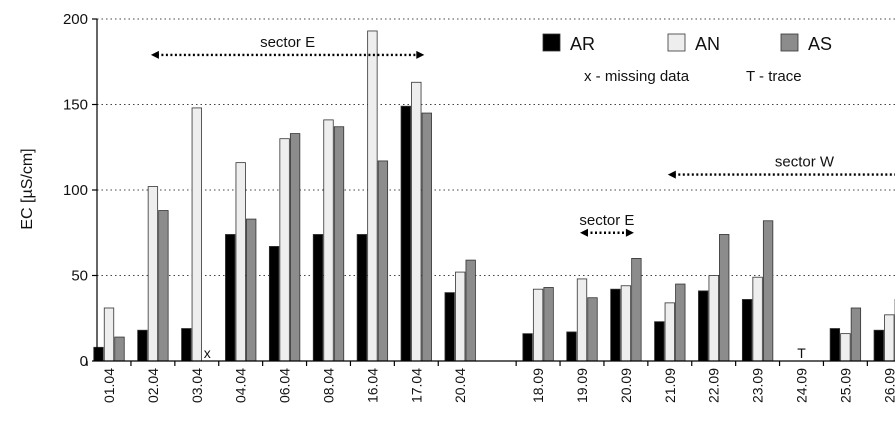 Image resolution: width=895 pixels, height=424 pixels. What do you see at coordinates (284, 250) in the screenshot?
I see `bar-an-06.04` at bounding box center [284, 250].